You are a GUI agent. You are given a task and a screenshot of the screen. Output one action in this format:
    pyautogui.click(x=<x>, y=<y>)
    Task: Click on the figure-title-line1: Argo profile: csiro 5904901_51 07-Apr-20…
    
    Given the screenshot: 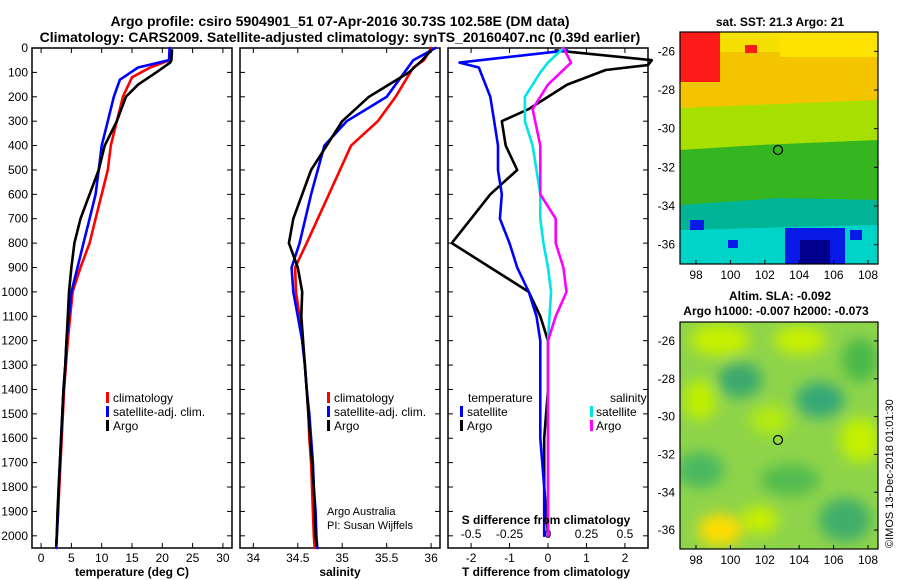 What is the action you would take?
    pyautogui.click(x=339, y=21)
    